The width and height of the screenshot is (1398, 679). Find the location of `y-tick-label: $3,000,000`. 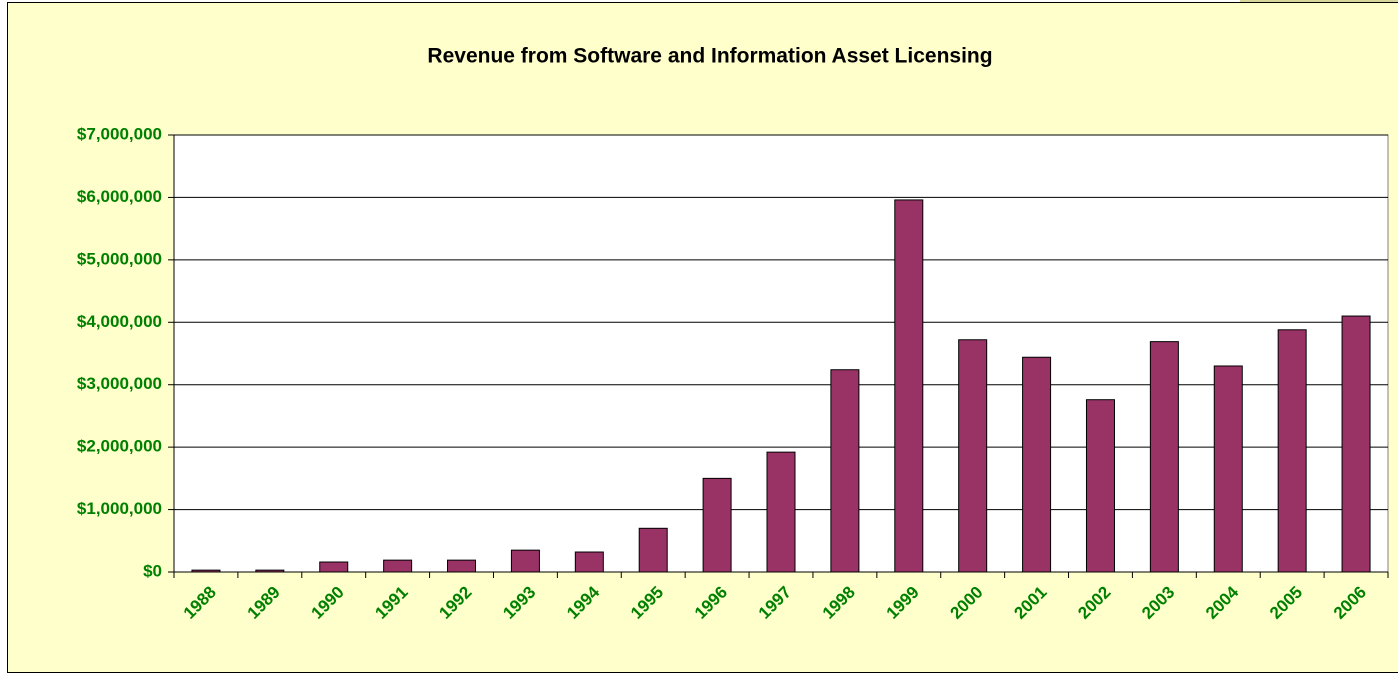

y-tick-label: $3,000,000 is located at coordinates (119, 383).